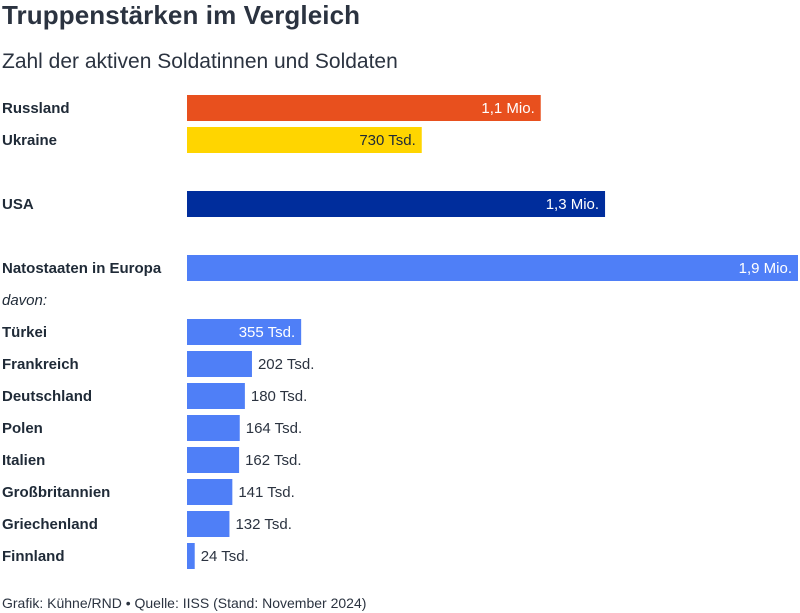  Describe the element at coordinates (56, 492) in the screenshot. I see `category-label-grossbritannien: Großbritannien` at that location.